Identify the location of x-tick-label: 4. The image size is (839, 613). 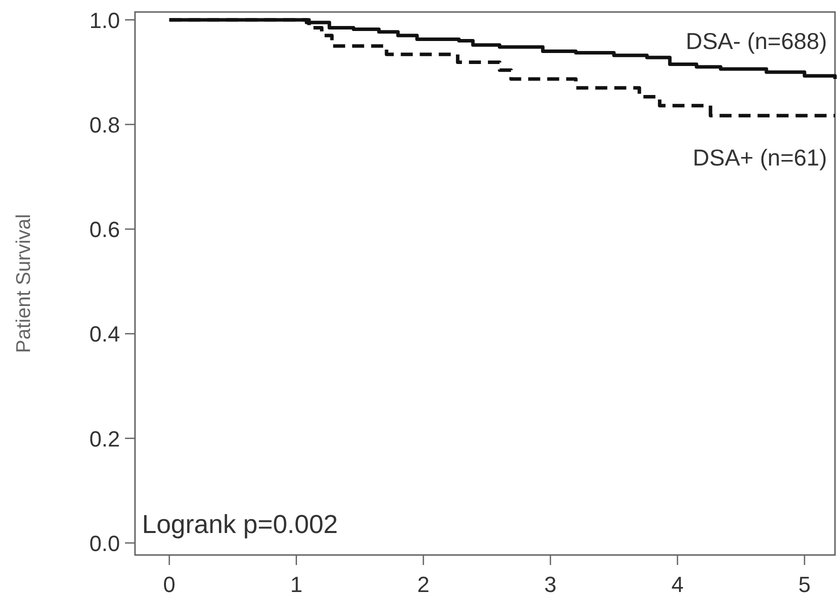
(677, 584).